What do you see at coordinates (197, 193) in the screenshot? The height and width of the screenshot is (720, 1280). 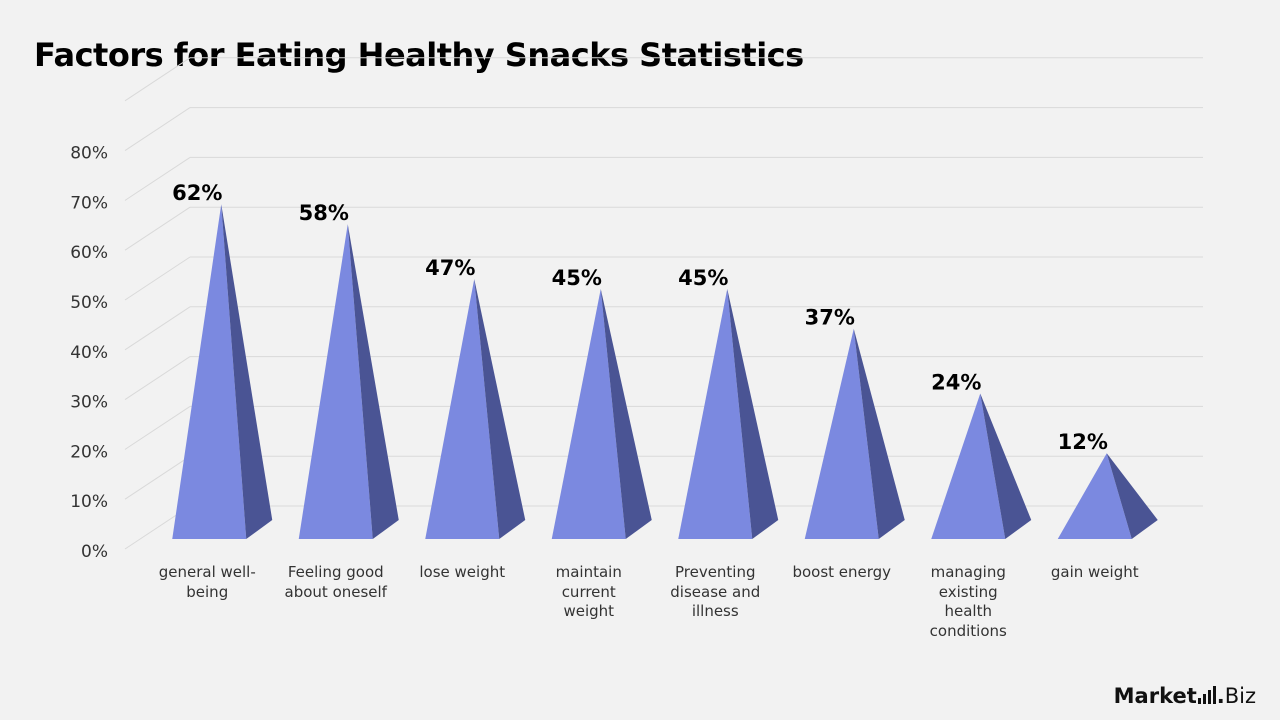 I see `data-label: 62%` at bounding box center [197, 193].